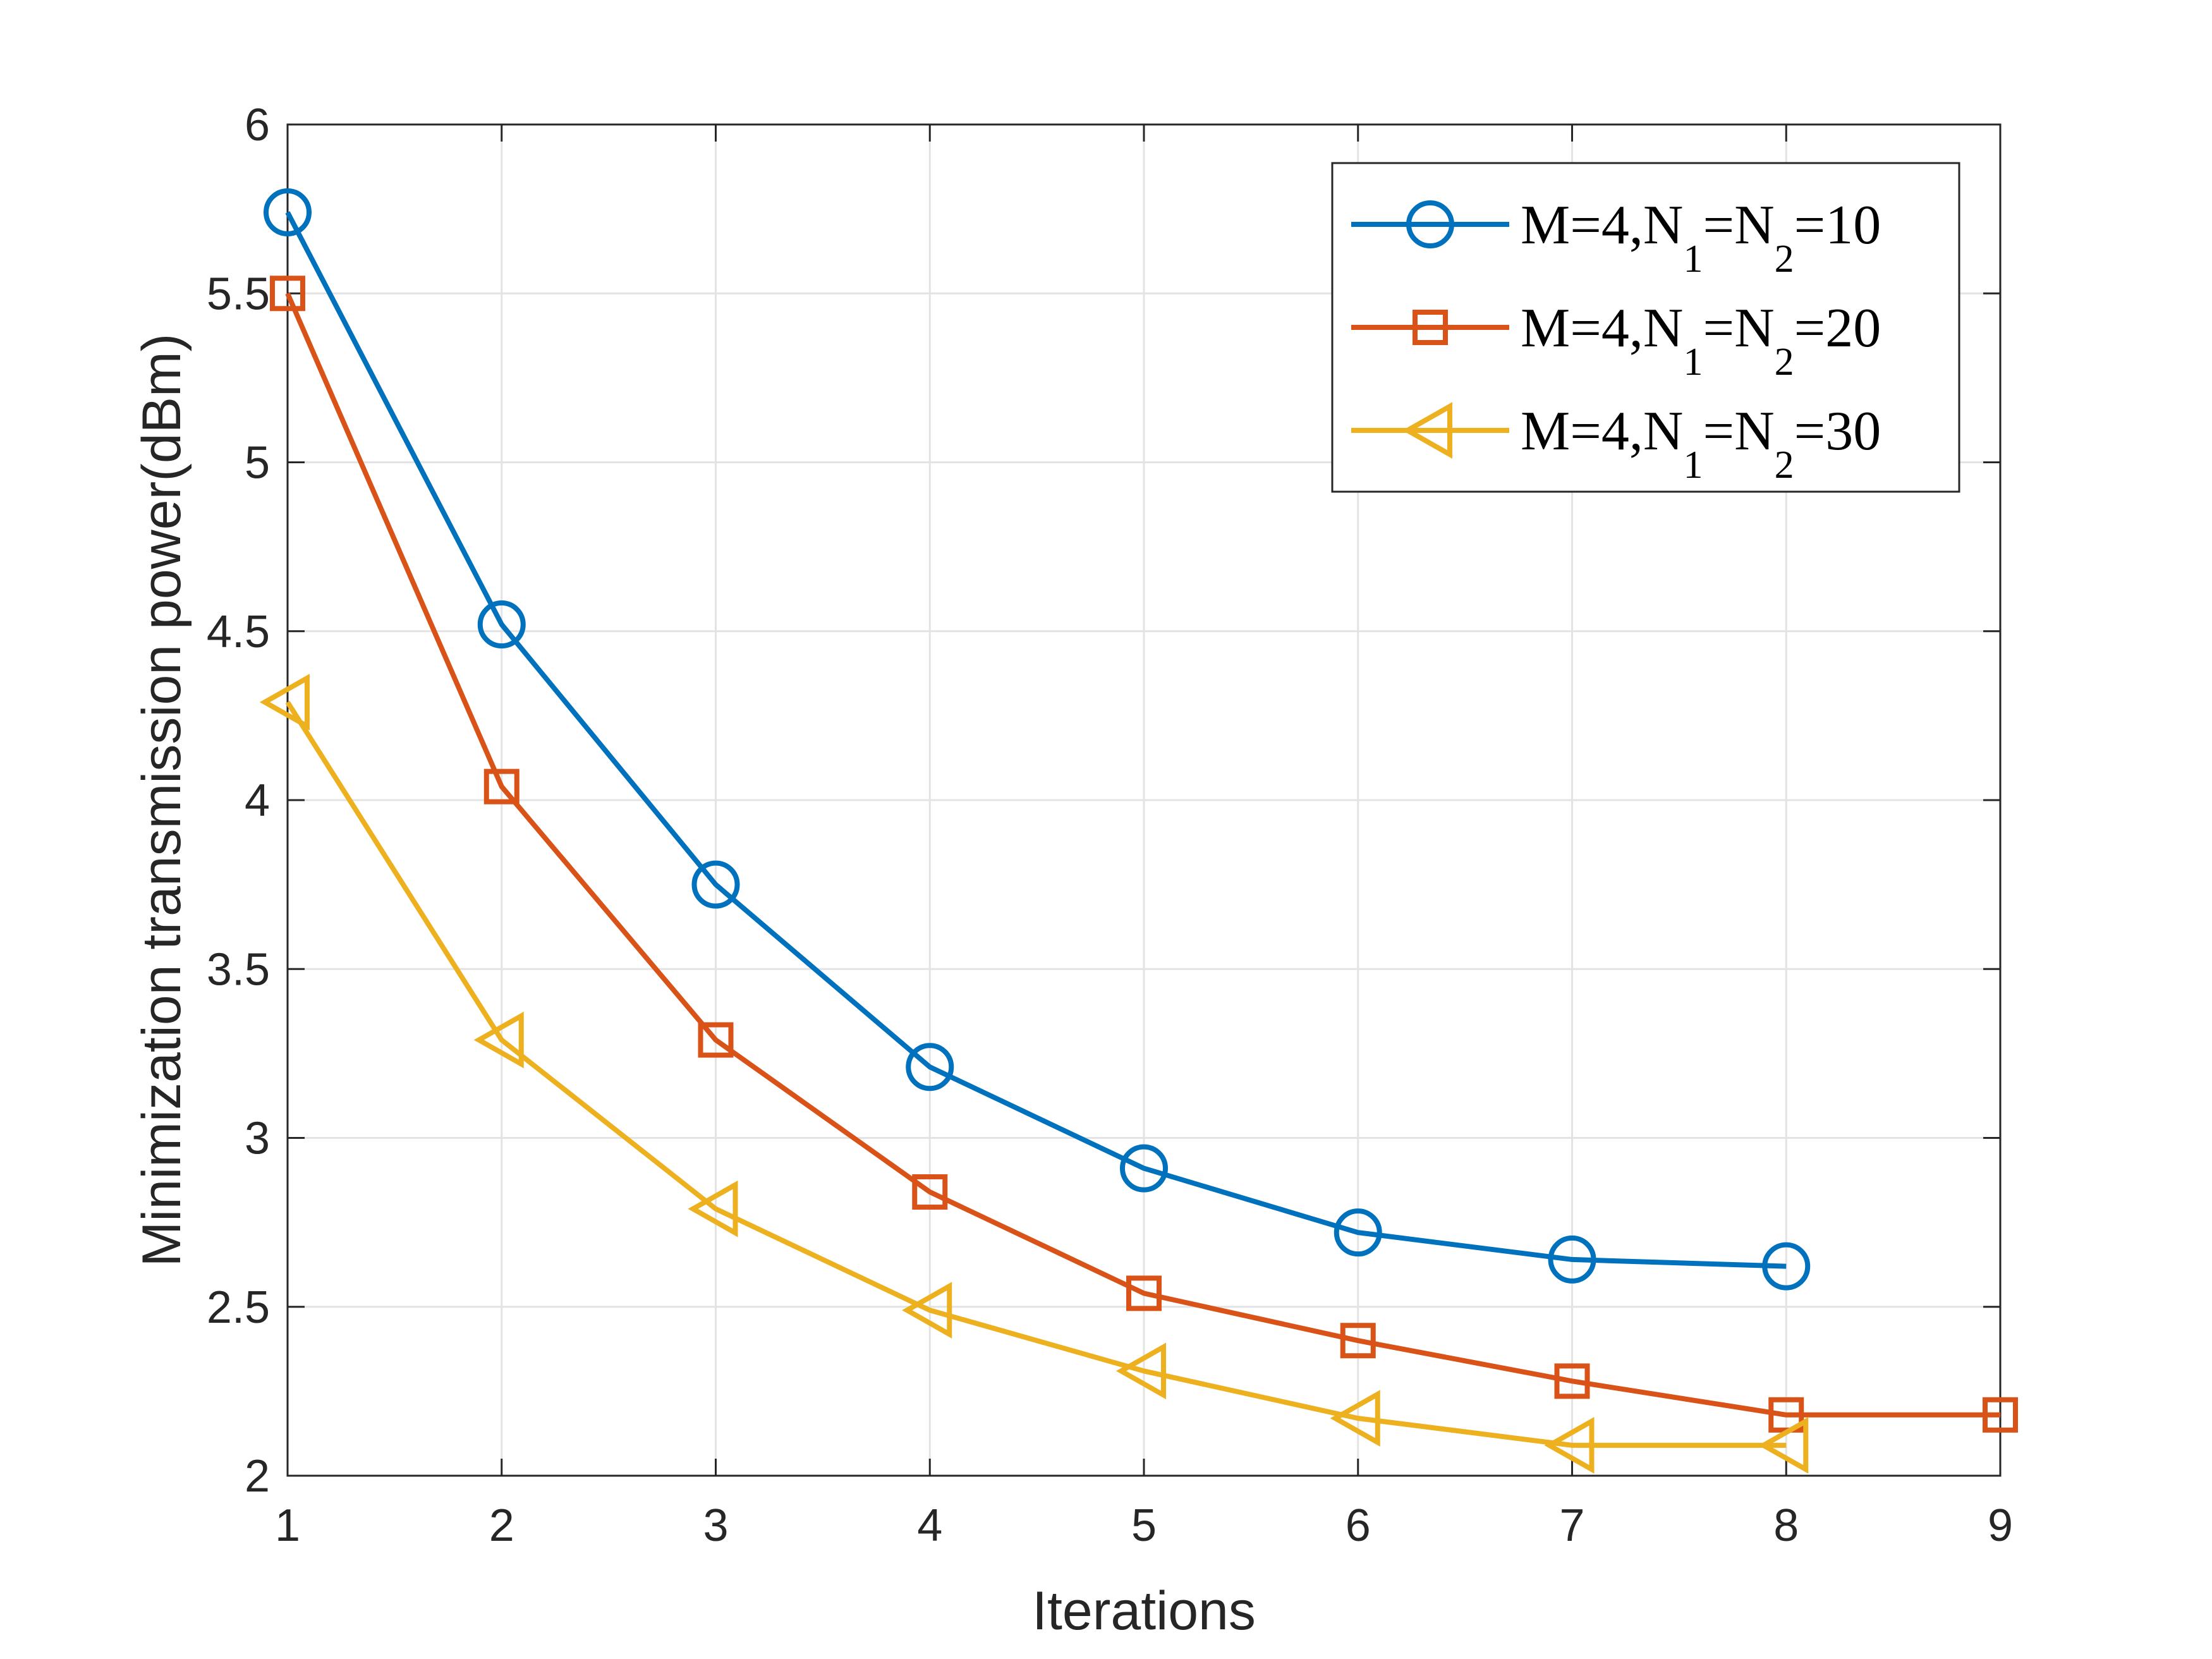 This screenshot has height=1659, width=2212. I want to click on legend: M=4,N1=N2=10 M=4,N1=N2=20 M=4,N1=N2=30, so click(1646, 327).